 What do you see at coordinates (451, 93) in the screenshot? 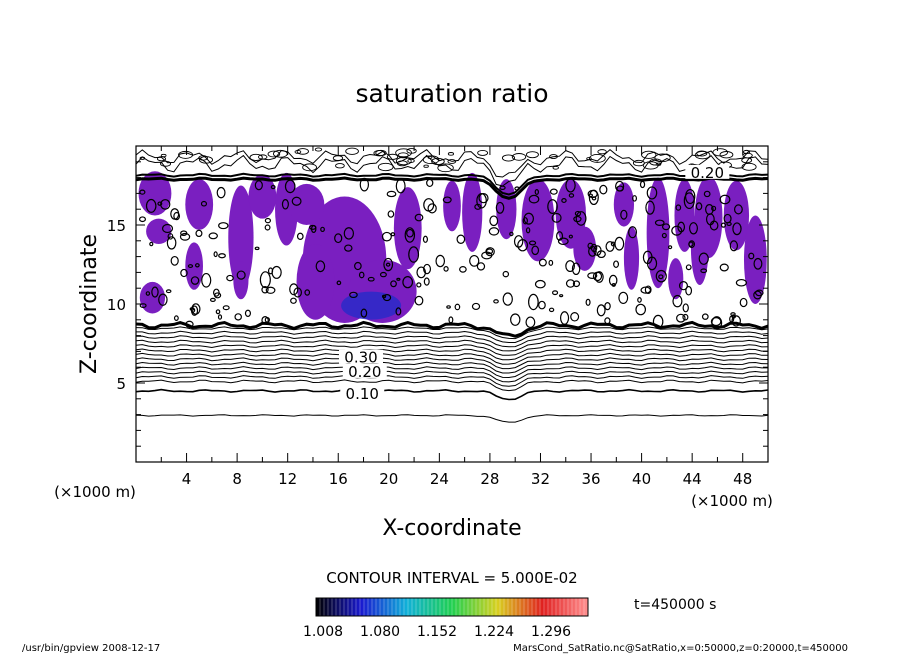
I see `chart-title: saturation ratio` at bounding box center [451, 93].